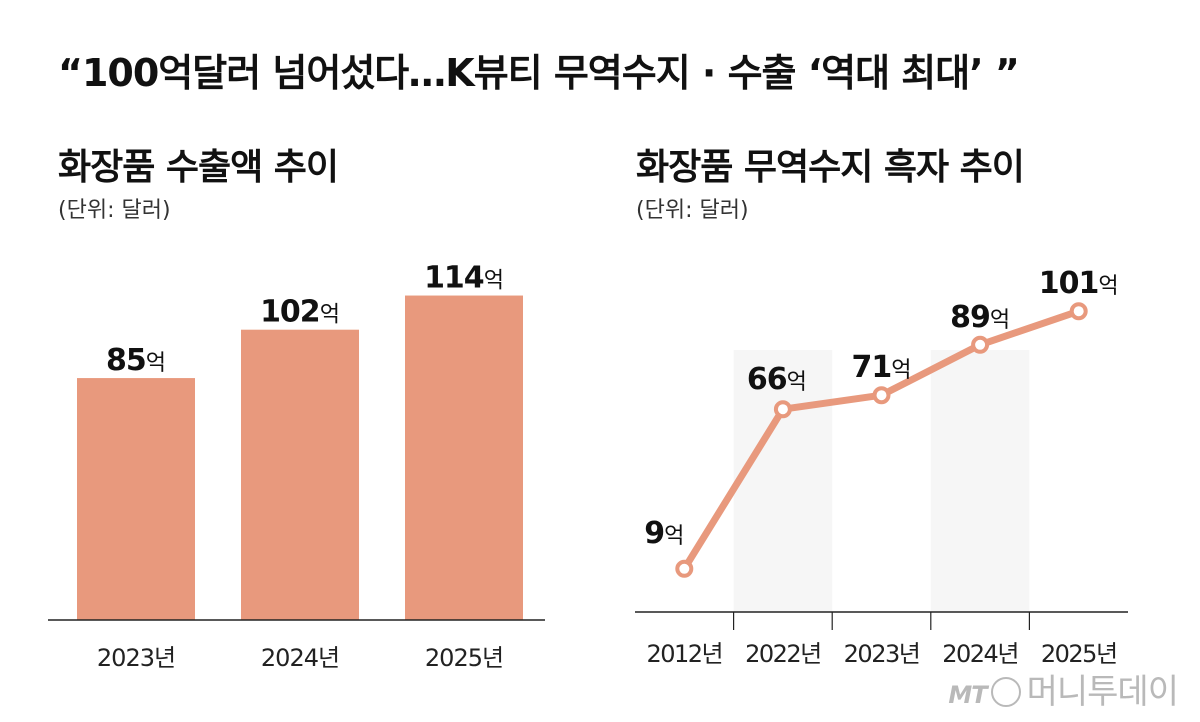 The image size is (1200, 722). I want to click on bar-value-label-1: 102억, so click(300, 312).